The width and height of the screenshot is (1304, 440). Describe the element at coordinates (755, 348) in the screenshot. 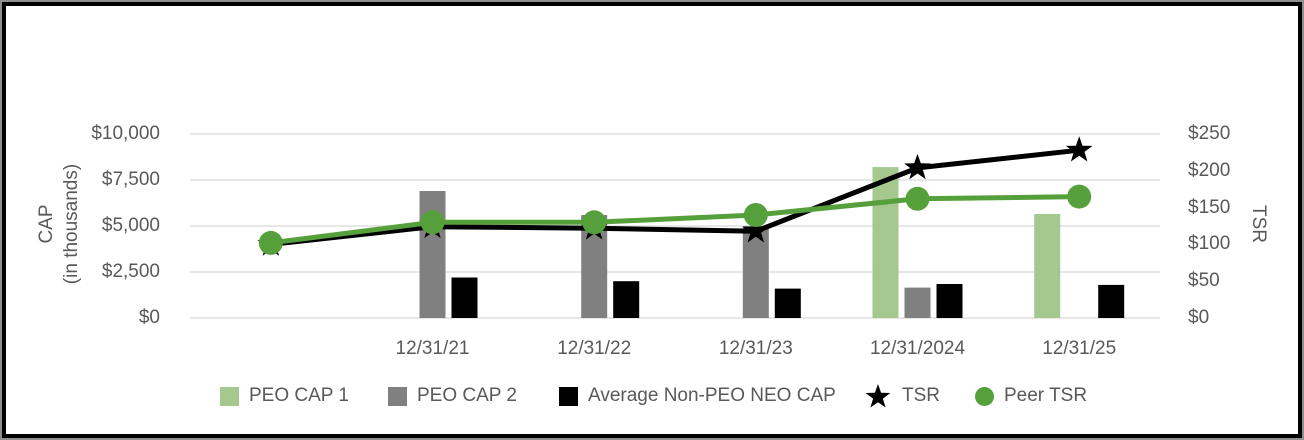

I see `x-axis-label: 12/31/23` at that location.